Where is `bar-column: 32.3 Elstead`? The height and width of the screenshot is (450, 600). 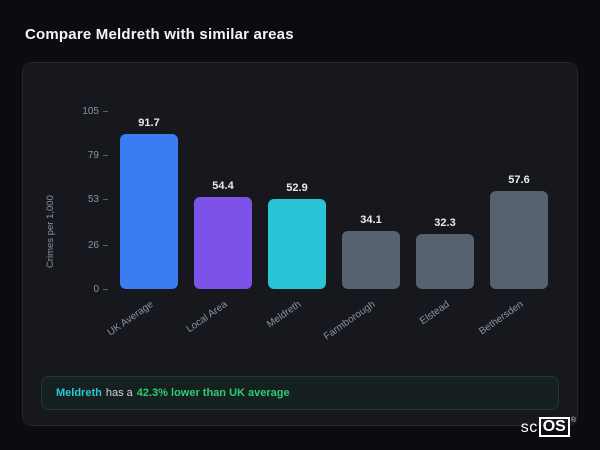
bar-column: 32.3 Elstead is located at coordinates (445, 219).